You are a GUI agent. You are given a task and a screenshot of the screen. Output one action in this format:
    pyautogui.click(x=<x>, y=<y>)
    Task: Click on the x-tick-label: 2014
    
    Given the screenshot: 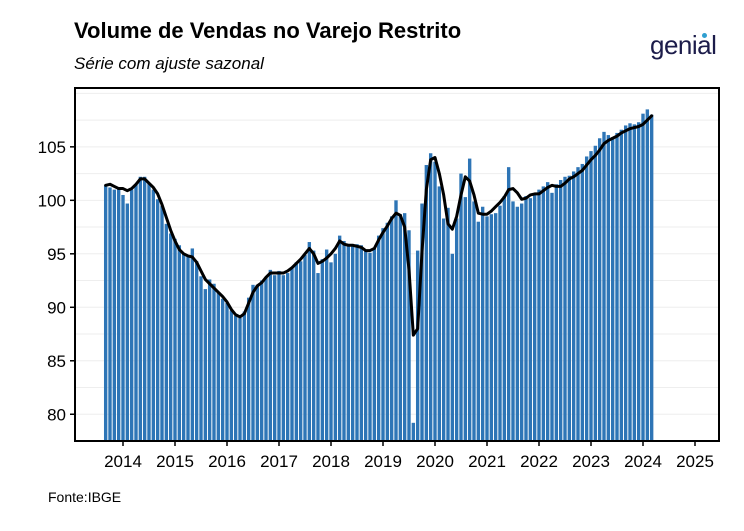 What is the action you would take?
    pyautogui.click(x=123, y=461)
    